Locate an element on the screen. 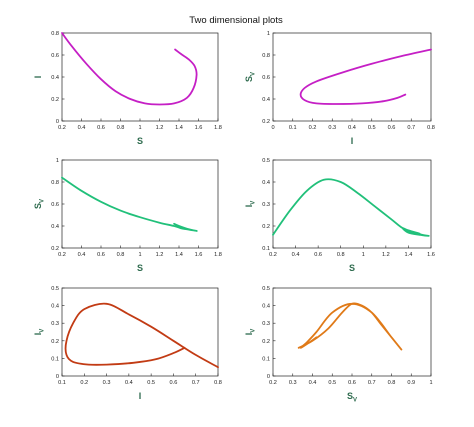 This screenshot has height=427, width=474. chart-panel-1: 0.2 0.4 0.6 0.8 1 1.2 1.4 1.6 1.800.20.40.60.8SI is located at coordinates (127, 88).